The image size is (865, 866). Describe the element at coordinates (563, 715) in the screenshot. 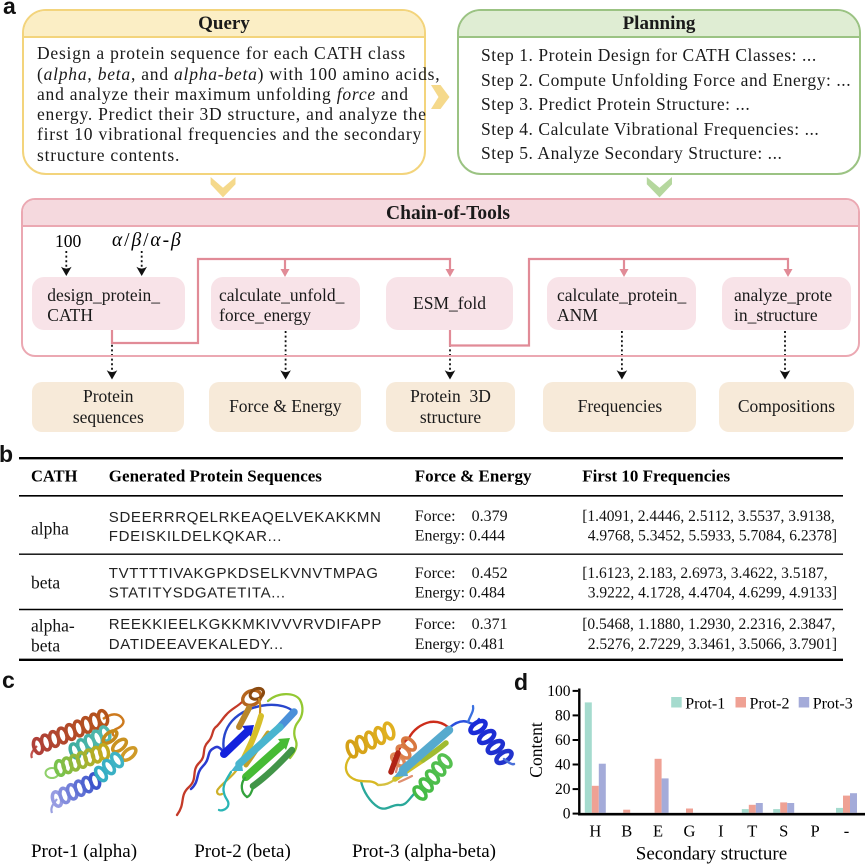

I see `svg-text: 80` at that location.